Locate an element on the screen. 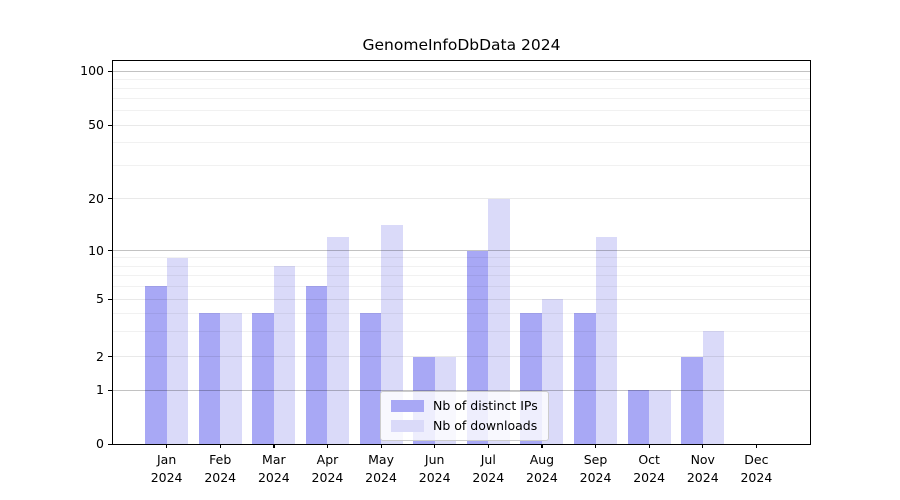  y-tick-label-0: 0 is located at coordinates (100, 443).